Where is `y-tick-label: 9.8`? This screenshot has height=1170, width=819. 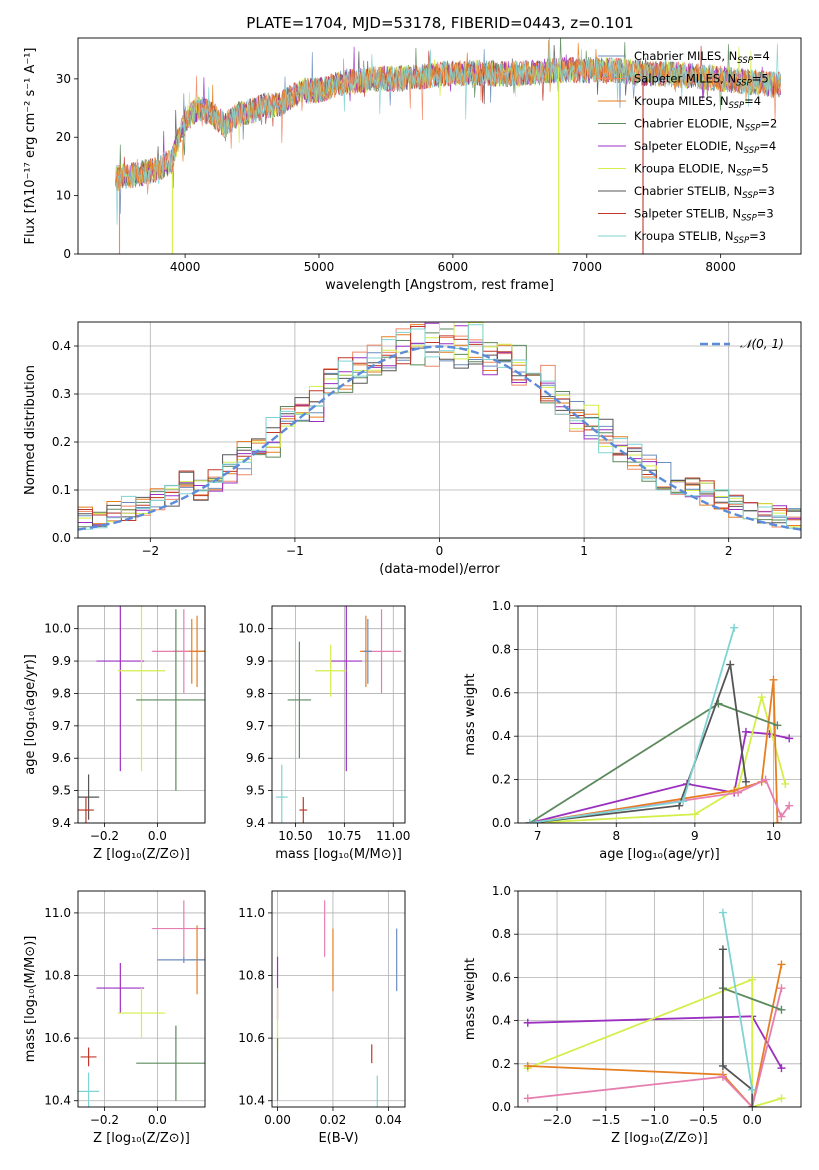 y-tick-label: 9.8 is located at coordinates (255, 693).